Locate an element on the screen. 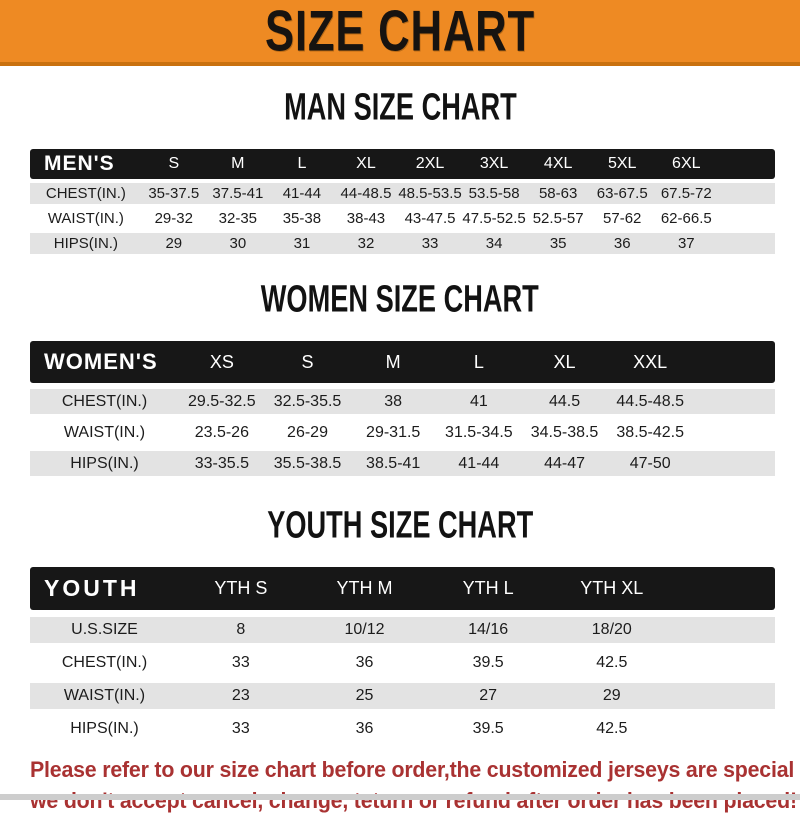  size-column-header: 4XL is located at coordinates (558, 163).